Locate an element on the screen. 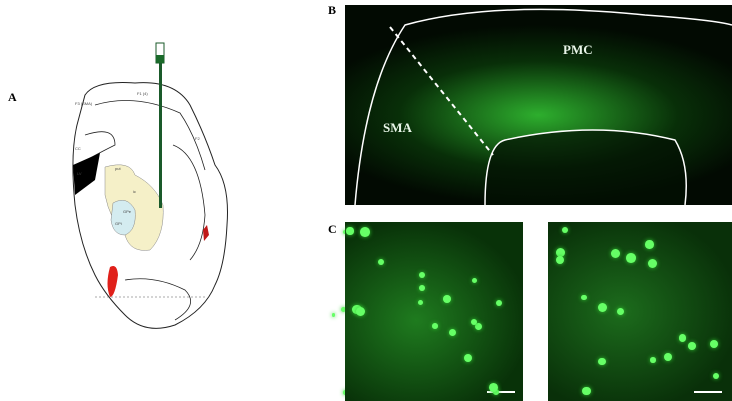 This screenshot has width=732, height=401. svg-text: ic is located at coordinates (134, 191).